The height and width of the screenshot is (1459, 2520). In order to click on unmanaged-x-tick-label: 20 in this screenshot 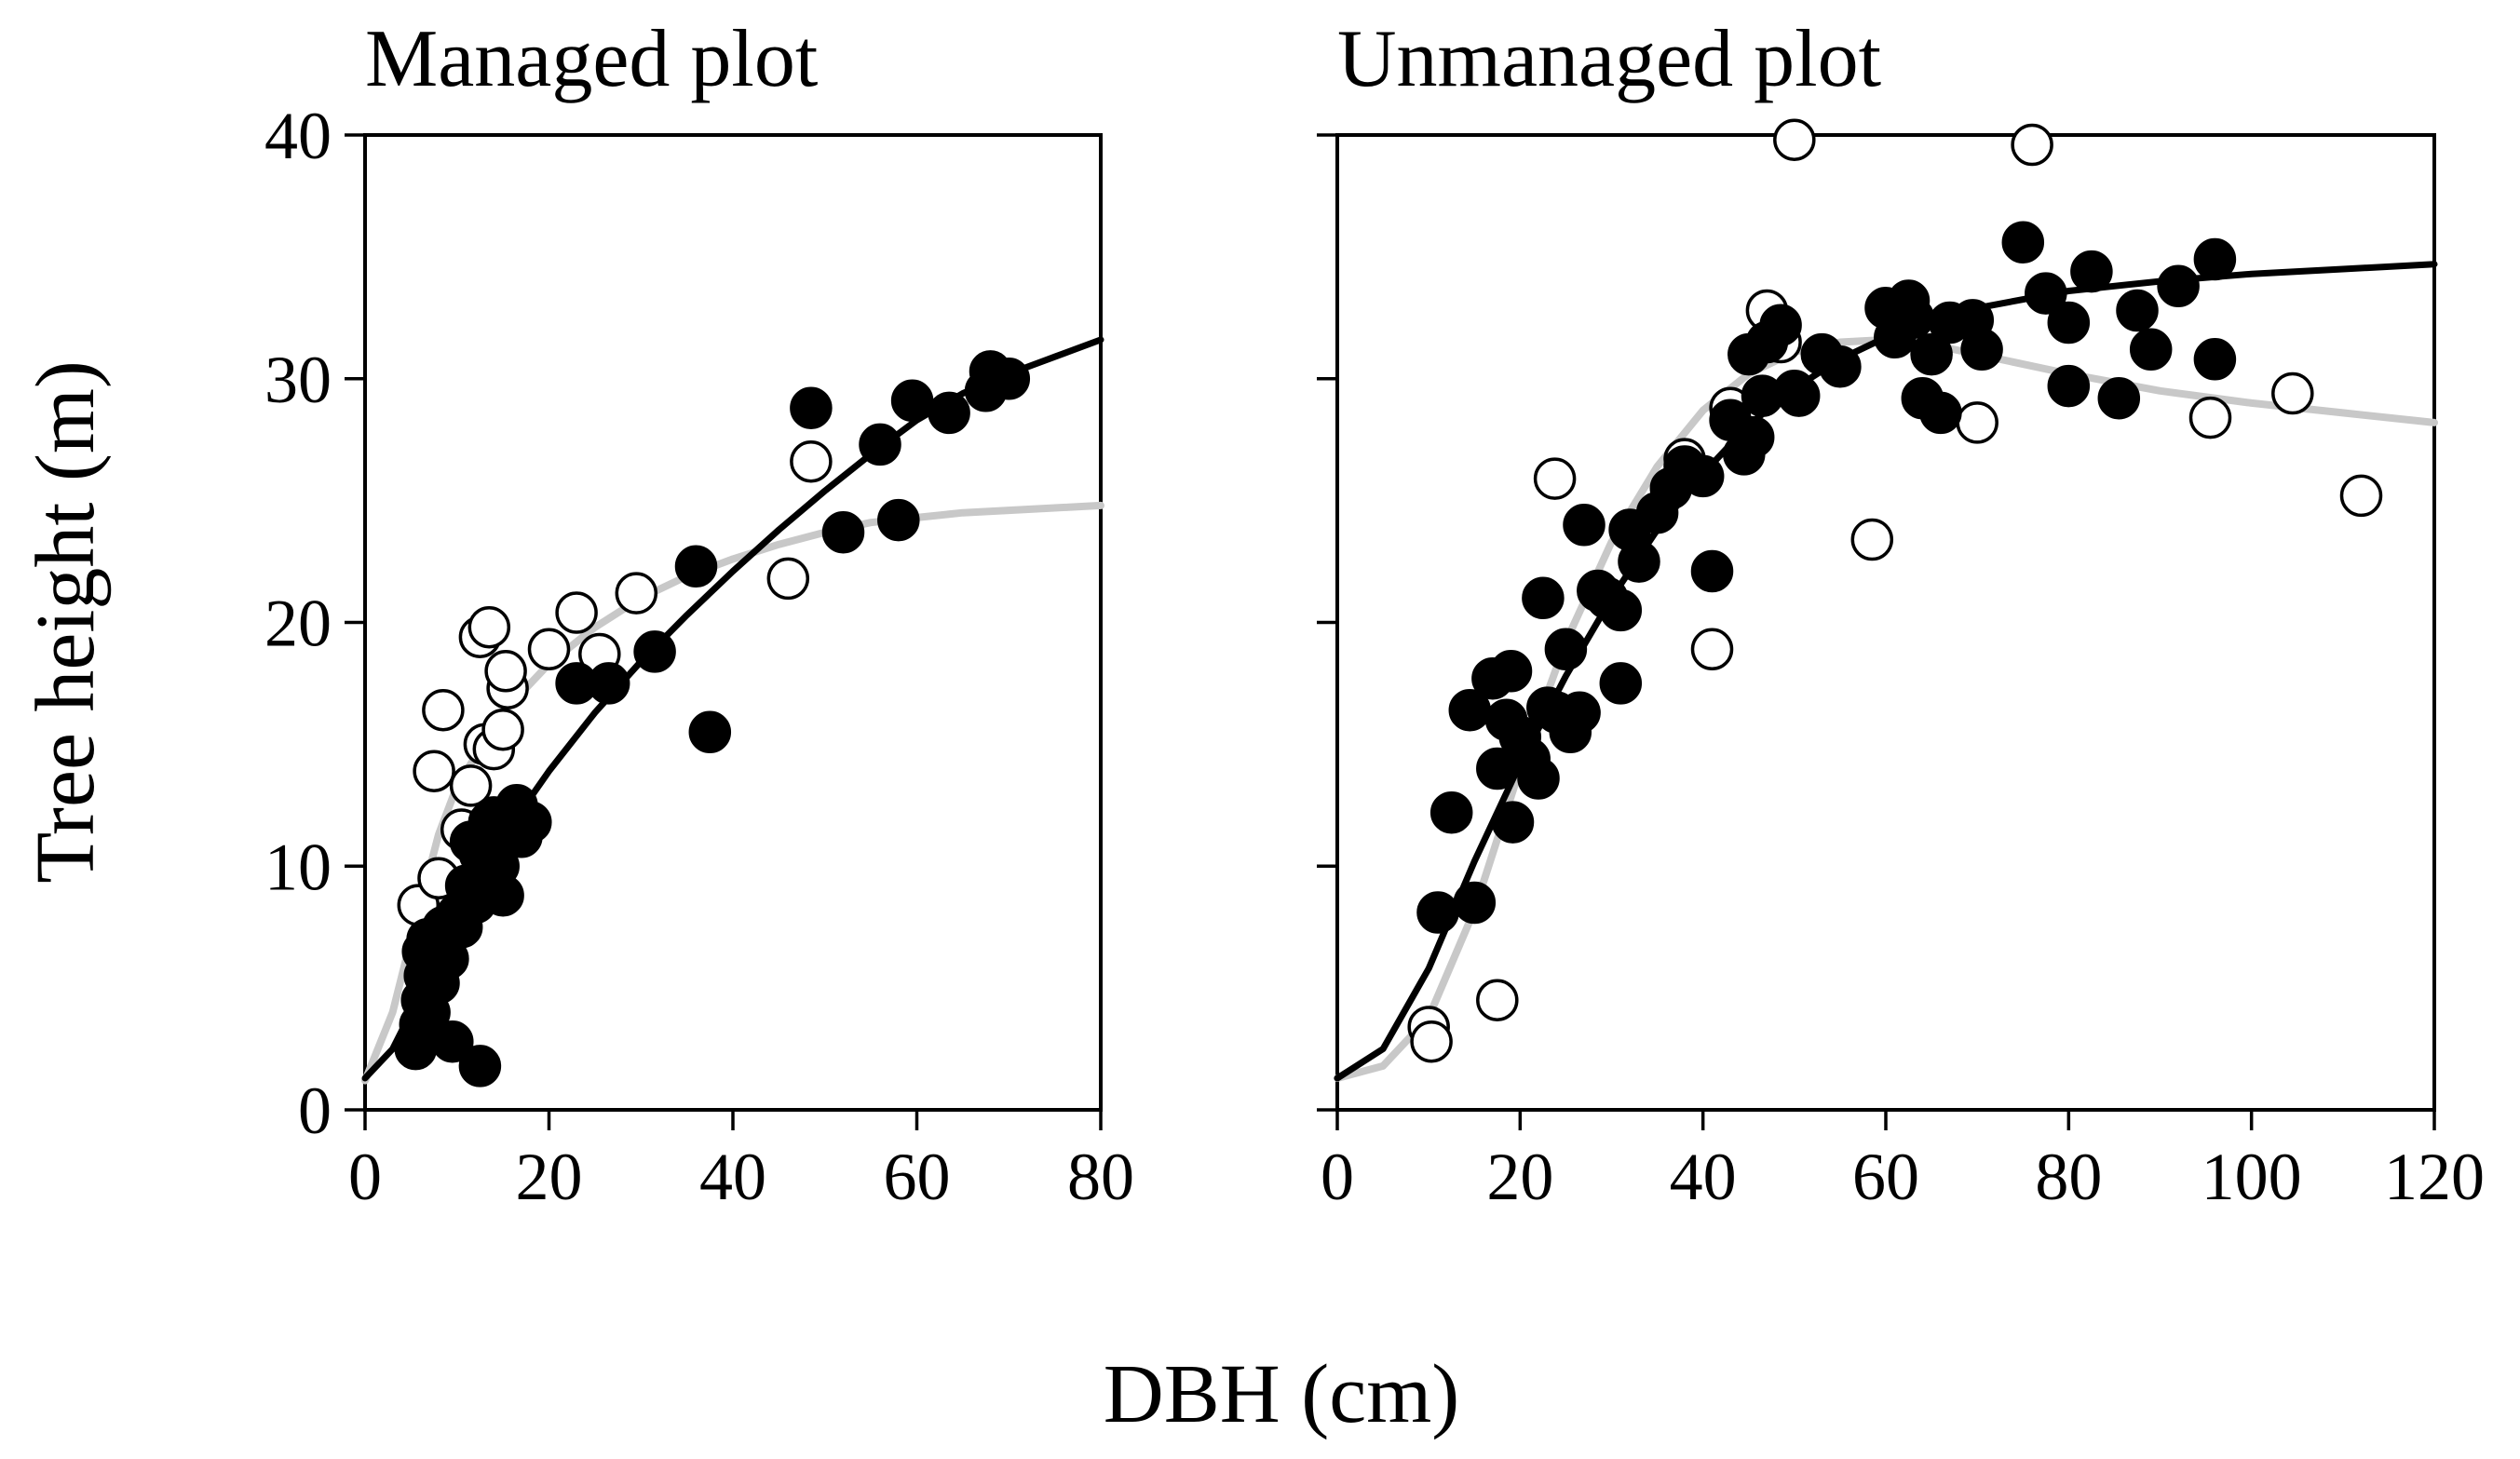, I will do `click(1519, 1177)`.